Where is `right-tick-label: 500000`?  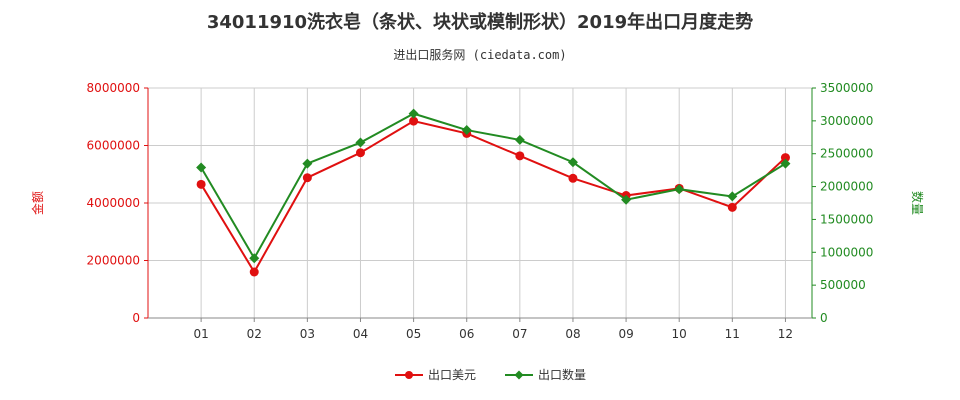
right-tick-label: 500000 is located at coordinates (843, 285).